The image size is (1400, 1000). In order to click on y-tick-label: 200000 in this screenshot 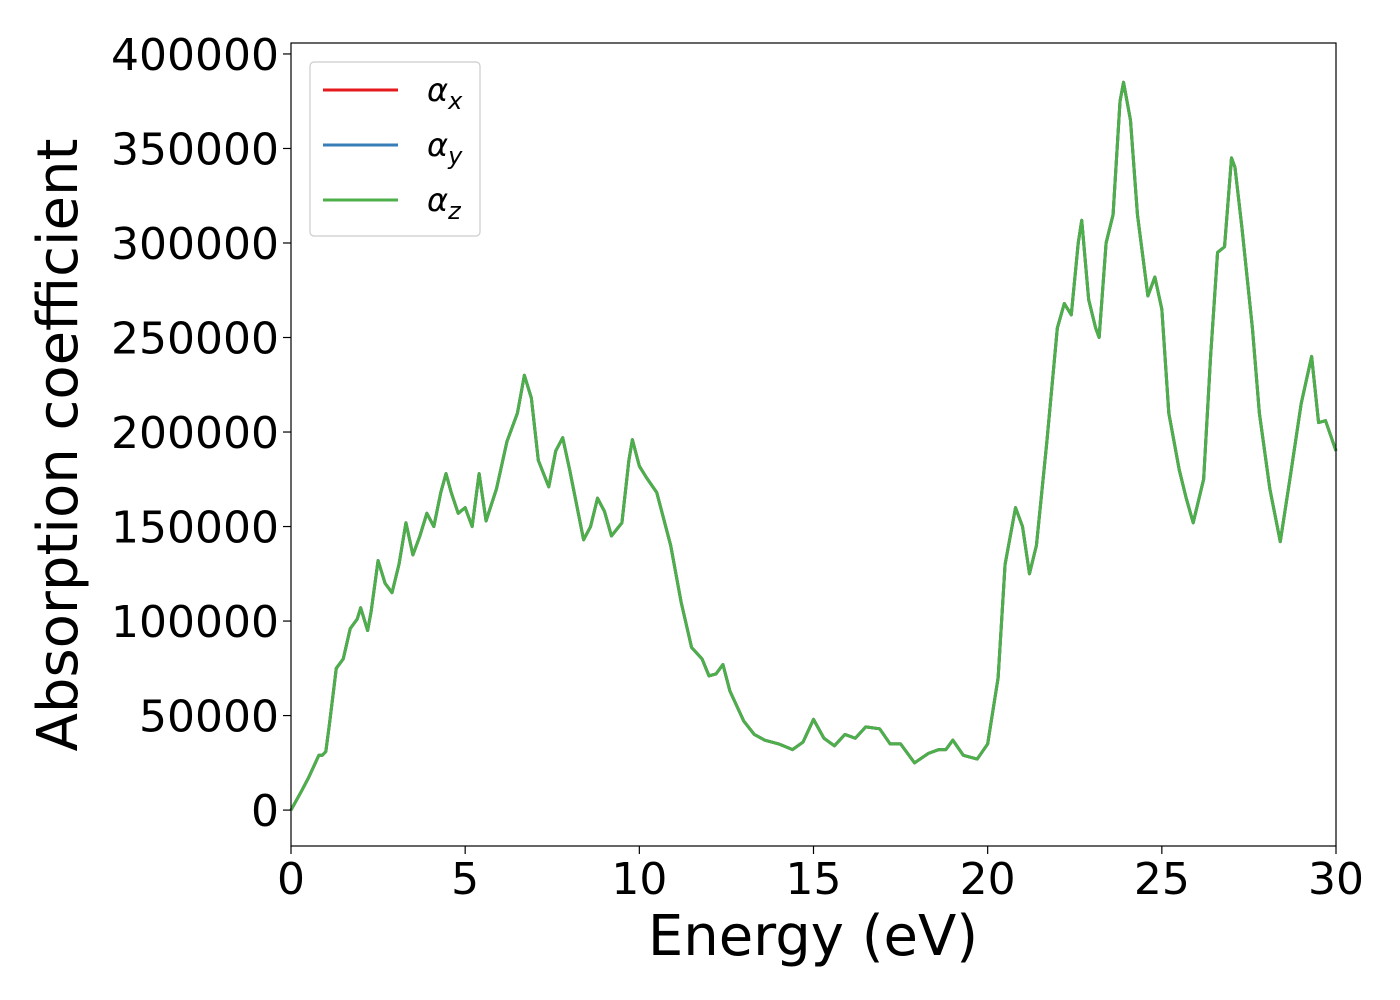, I will do `click(195, 433)`.